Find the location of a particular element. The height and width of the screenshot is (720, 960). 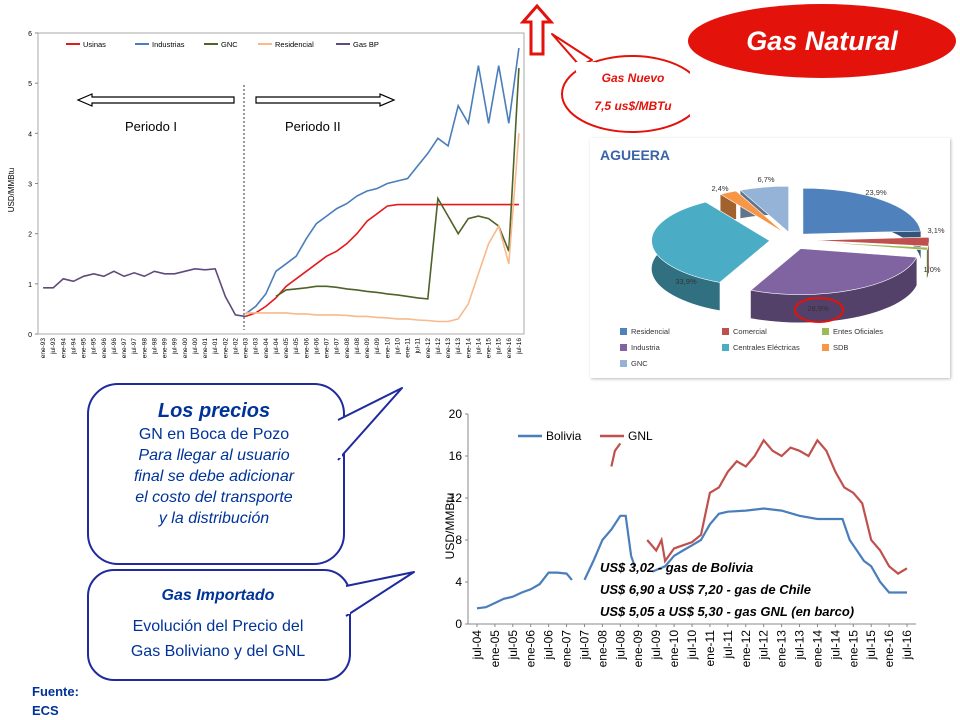

chart1-xtick-label: ene-11 is located at coordinates (408, 348).